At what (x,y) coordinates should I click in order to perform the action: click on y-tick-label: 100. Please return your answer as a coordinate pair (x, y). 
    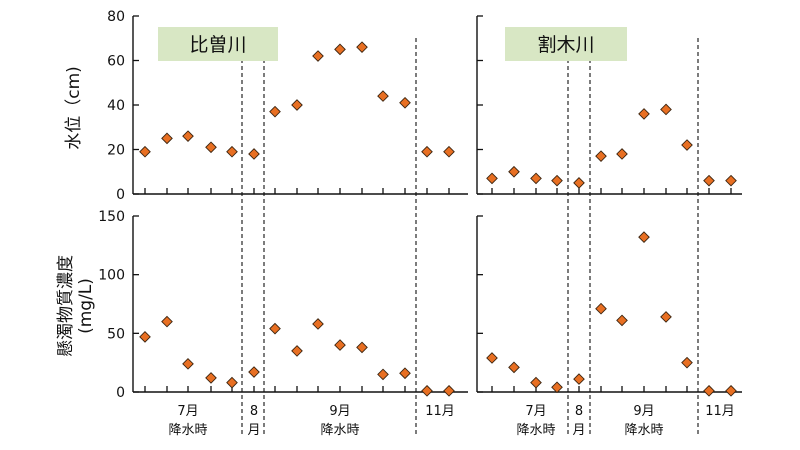
    Looking at the image, I should click on (111, 276).